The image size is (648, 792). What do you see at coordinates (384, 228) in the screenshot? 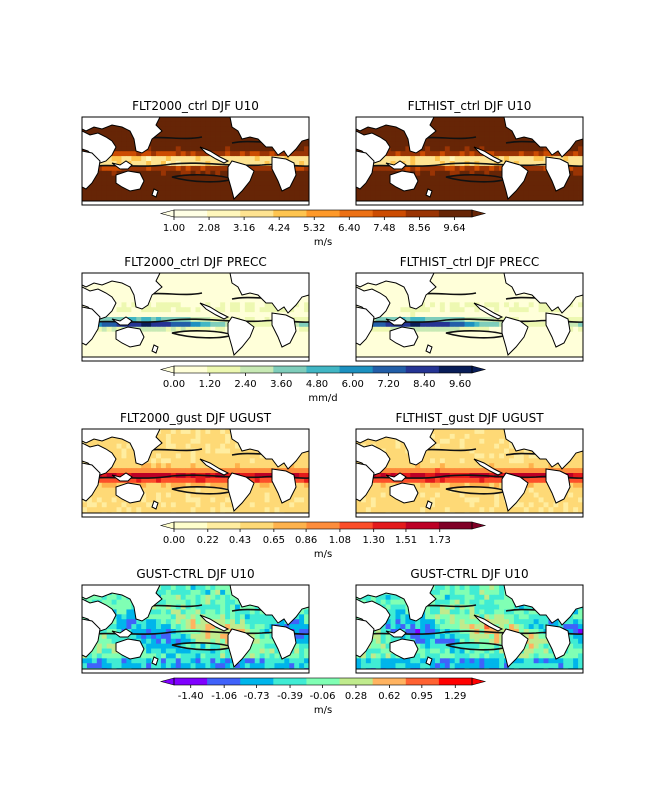
I see `colorbar-tick-label: 7.48` at bounding box center [384, 228].